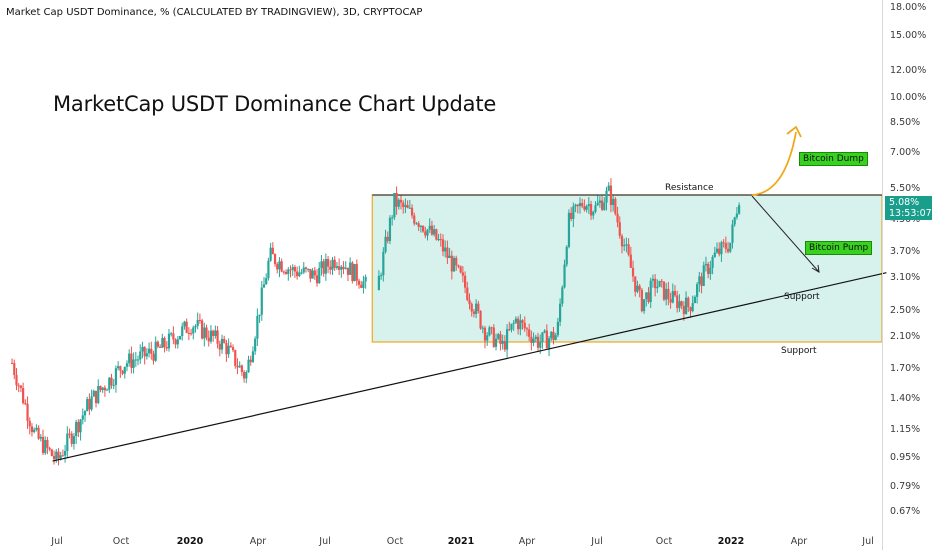 Image resolution: width=932 pixels, height=550 pixels. What do you see at coordinates (910, 213) in the screenshot?
I see `bar-countdown: 13:53:07` at bounding box center [910, 213].